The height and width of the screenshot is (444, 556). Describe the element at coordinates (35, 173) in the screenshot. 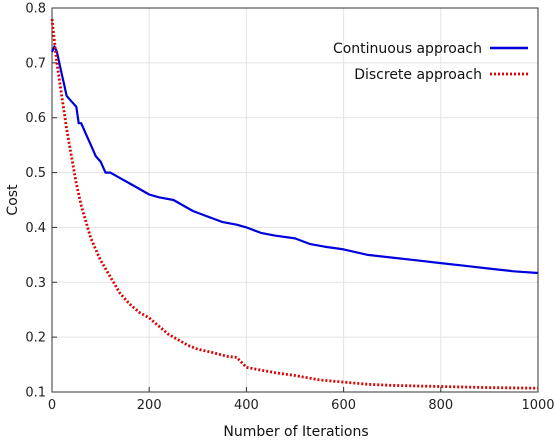

I see `y-tick-label: 0.5` at that location.